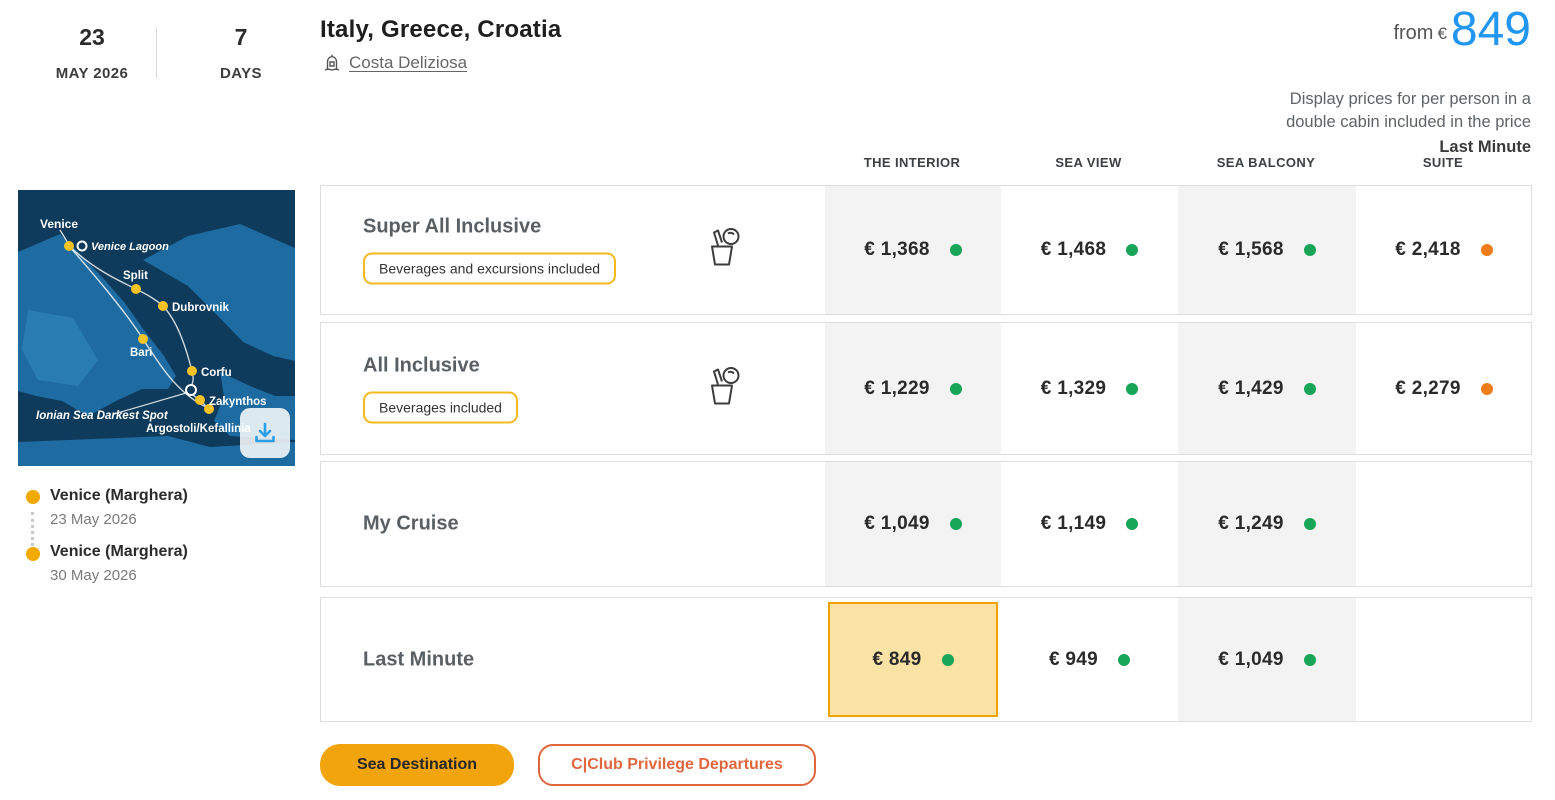 The image size is (1555, 800). What do you see at coordinates (408, 62) in the screenshot?
I see `ship-name-link: Costa Deliziosa` at bounding box center [408, 62].